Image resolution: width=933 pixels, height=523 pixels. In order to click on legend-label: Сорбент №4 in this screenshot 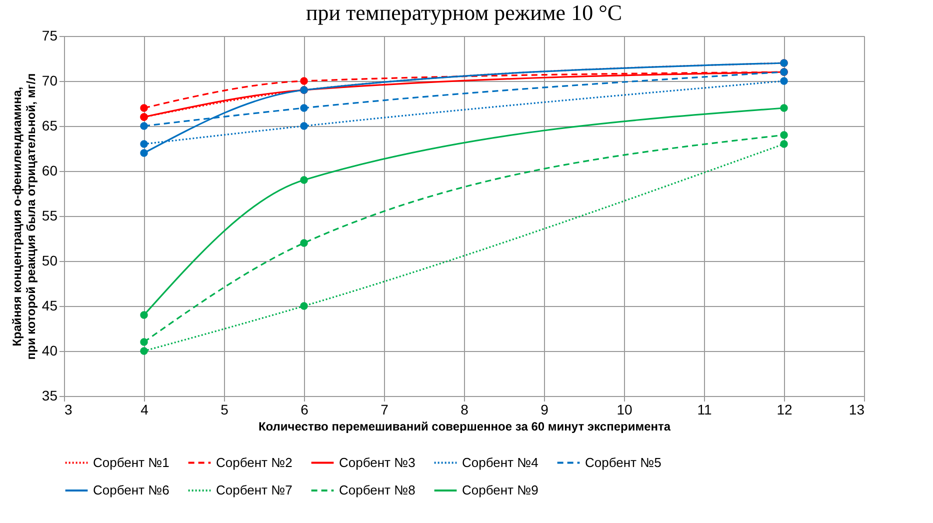, I will do `click(500, 462)`.